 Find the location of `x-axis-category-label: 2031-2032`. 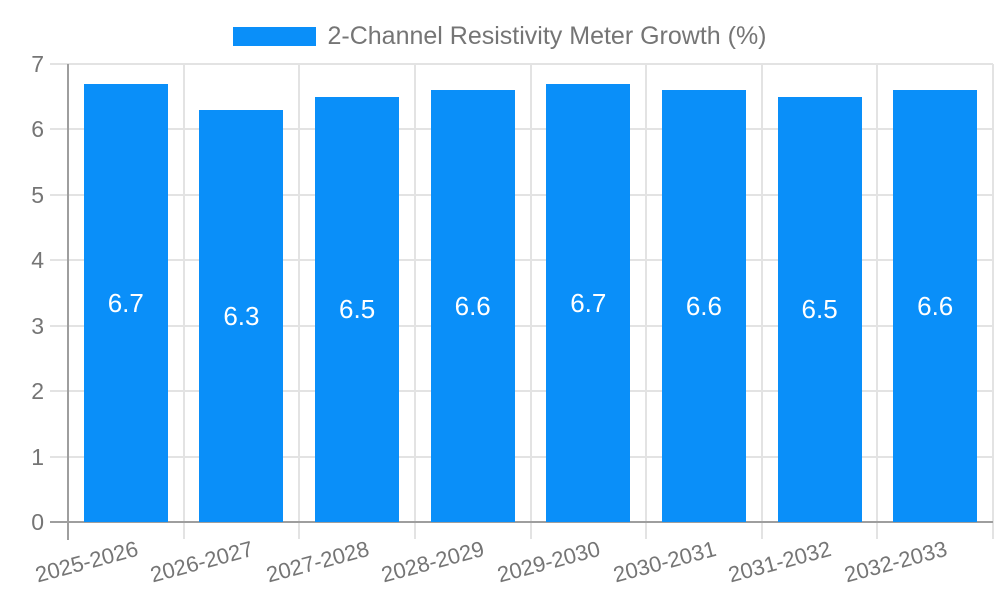

x-axis-category-label: 2031-2032 is located at coordinates (780, 562).